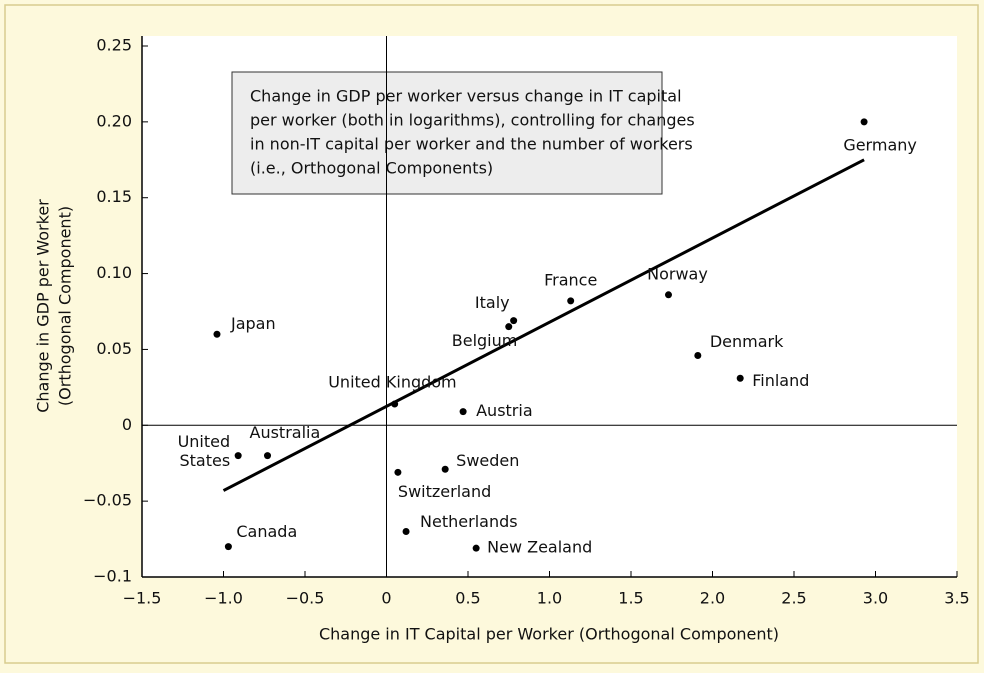  Describe the element at coordinates (487, 460) in the screenshot. I see `point-label: Sweden` at that location.